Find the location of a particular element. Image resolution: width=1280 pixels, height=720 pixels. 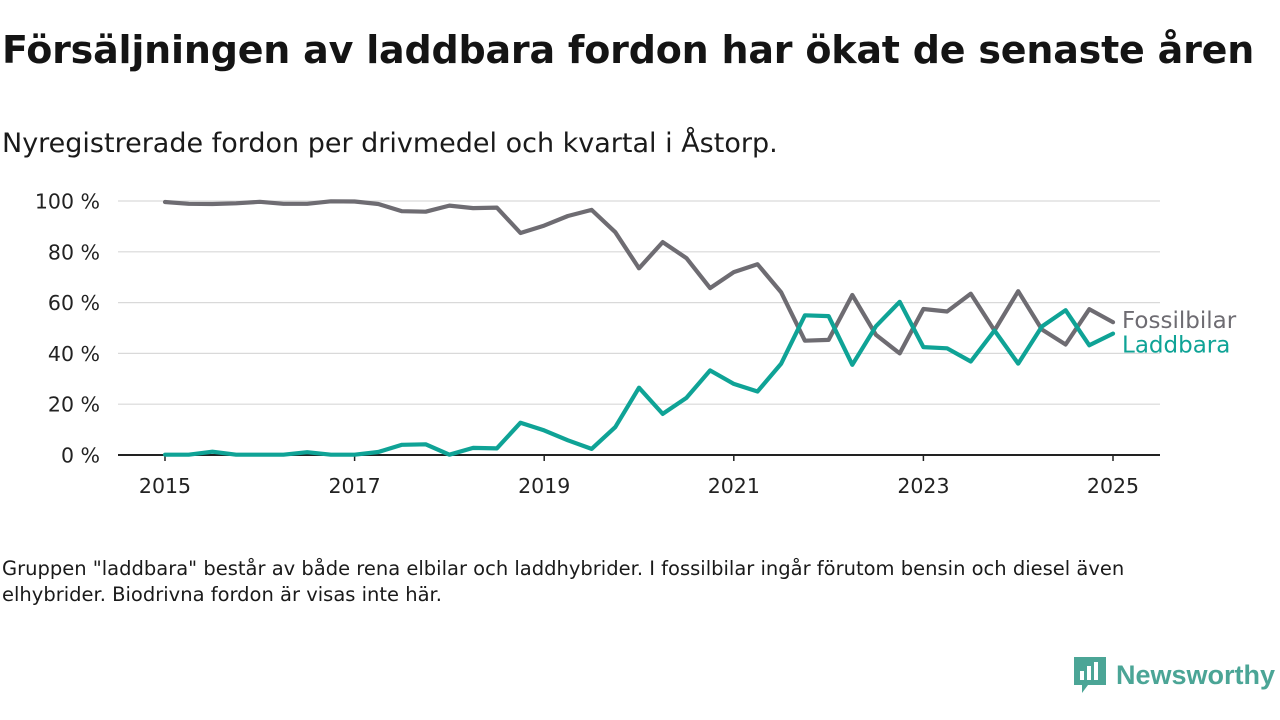

x-tick-label: 2023 is located at coordinates (923, 486).